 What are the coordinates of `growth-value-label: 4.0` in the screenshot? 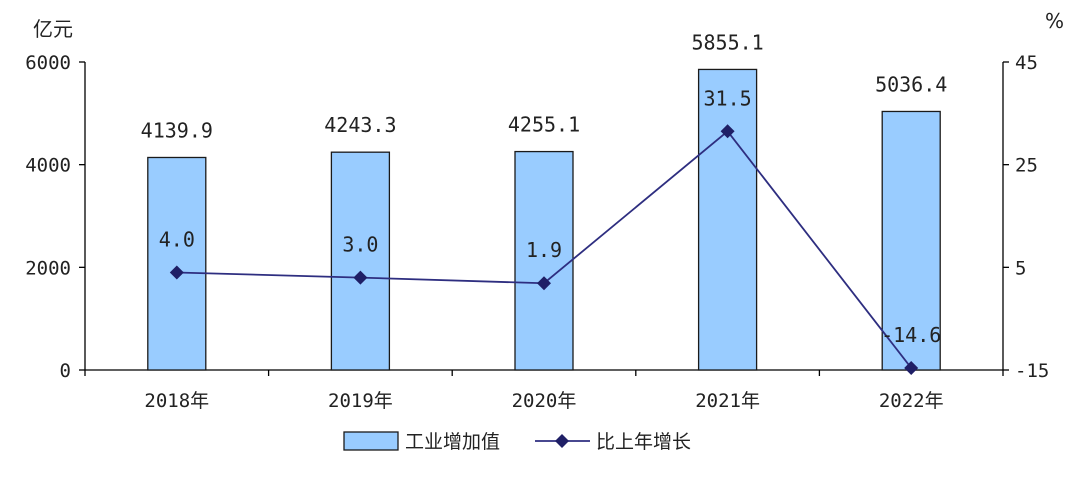 It's located at (177, 239).